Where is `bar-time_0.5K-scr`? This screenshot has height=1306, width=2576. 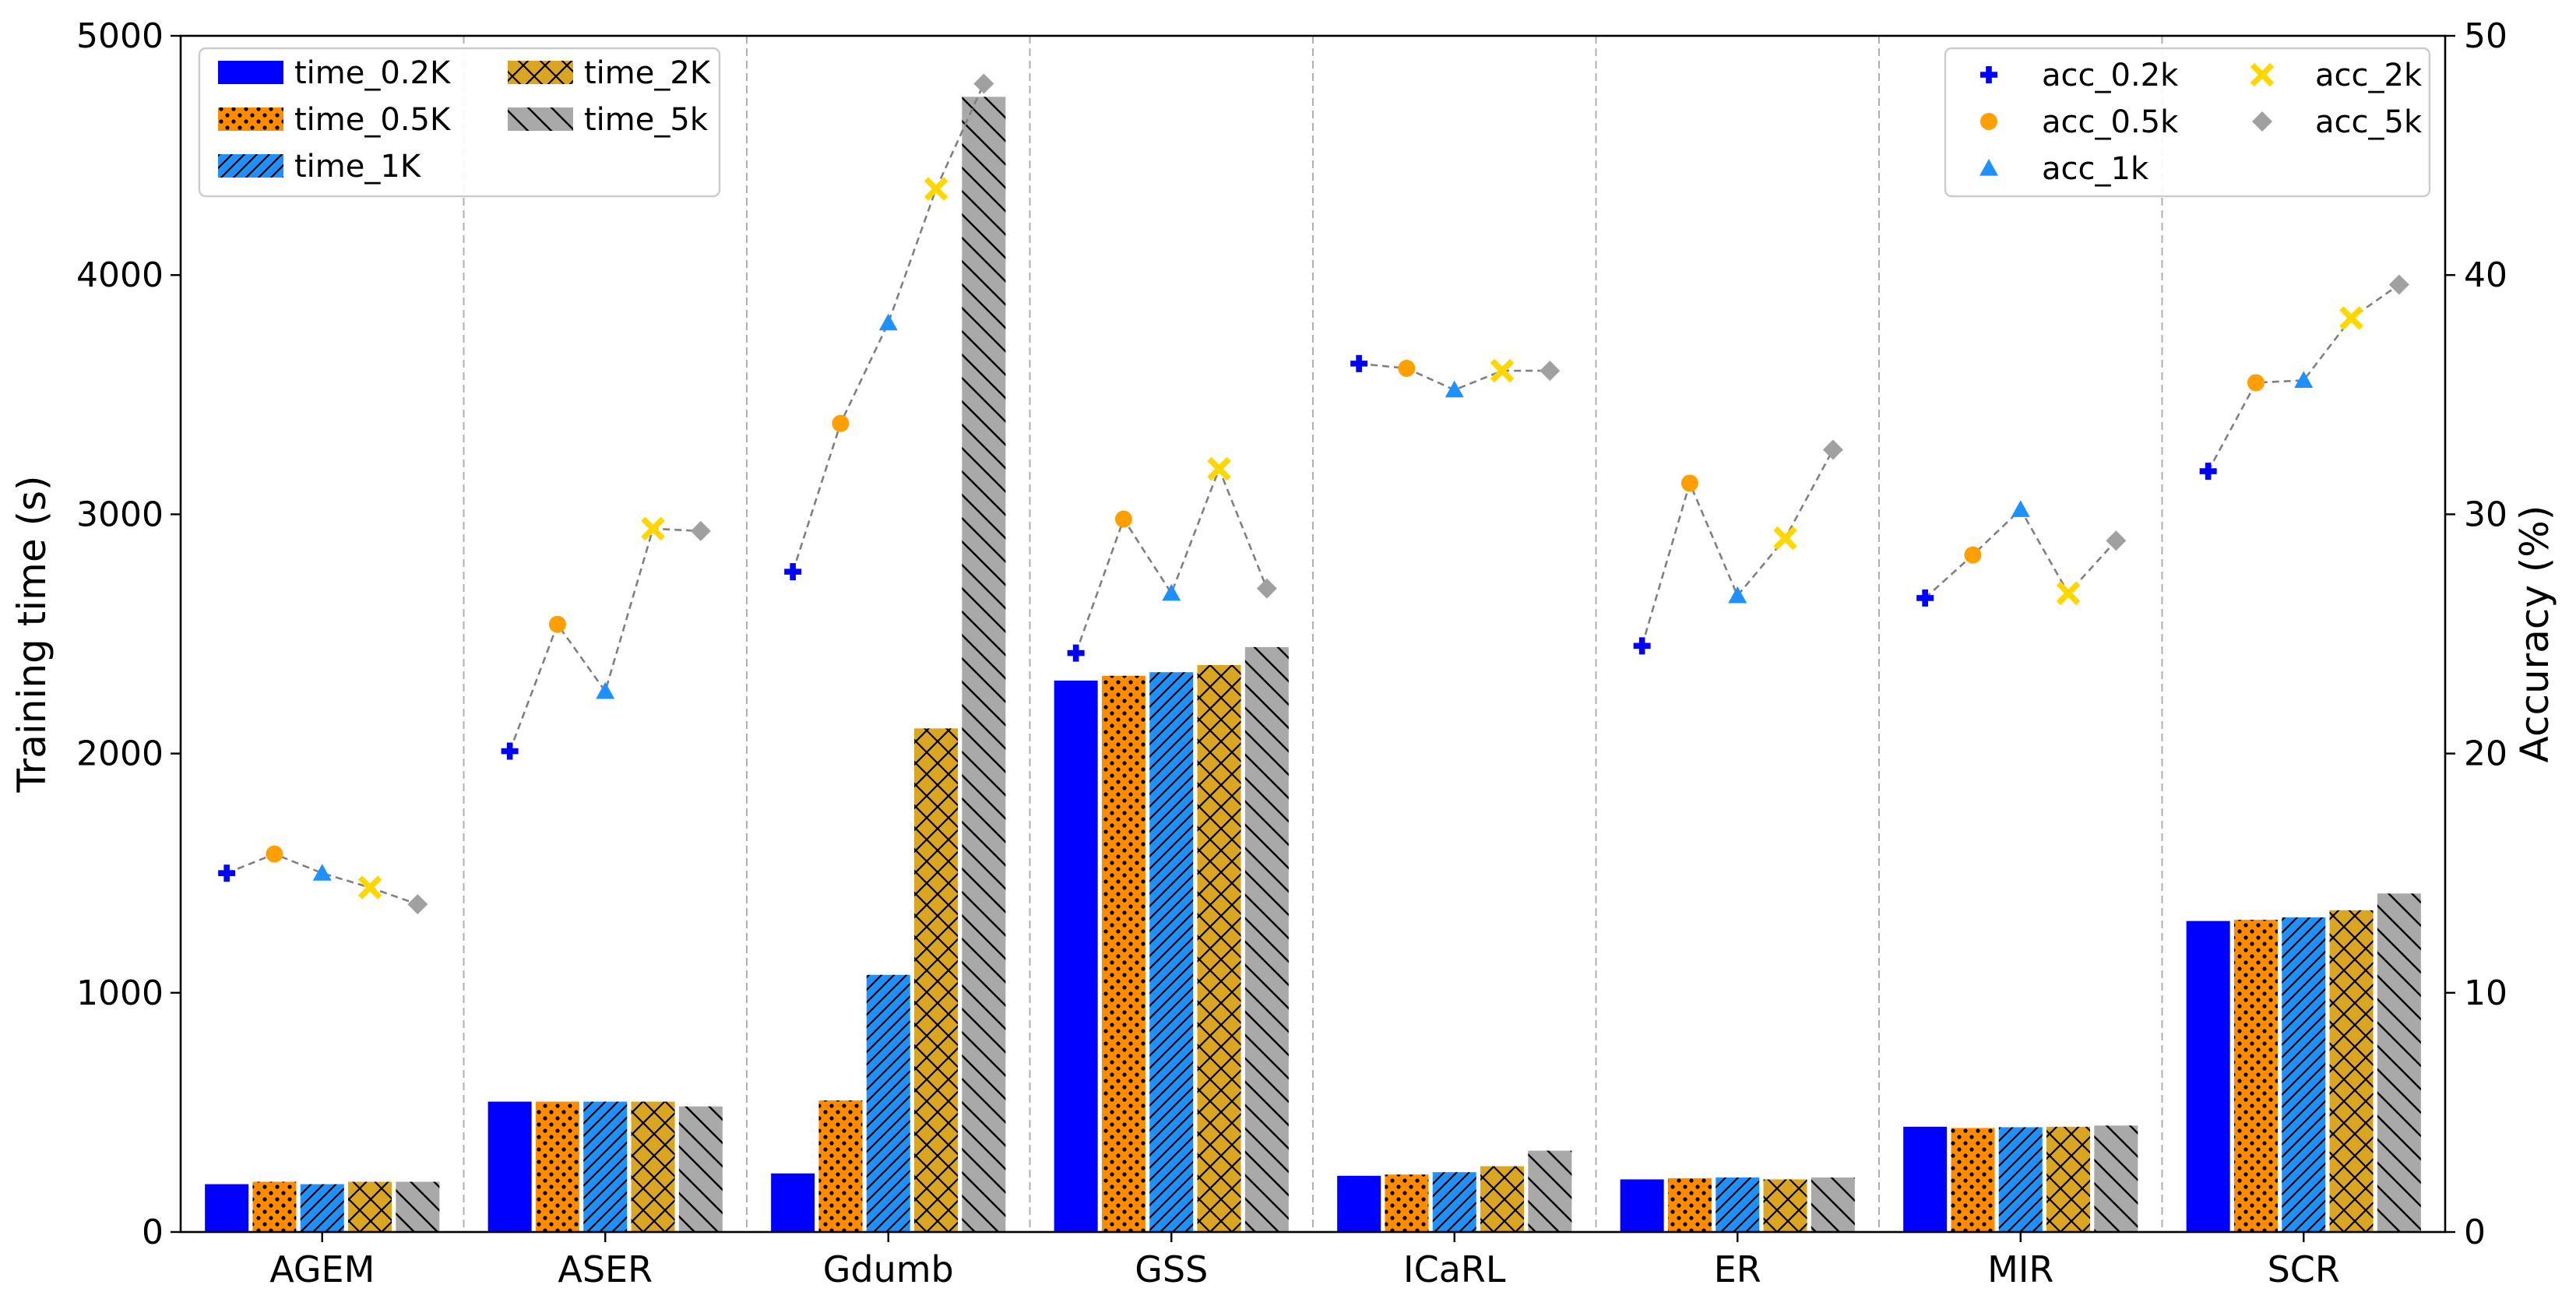 bar-time_0.5K-scr is located at coordinates (2255, 1076).